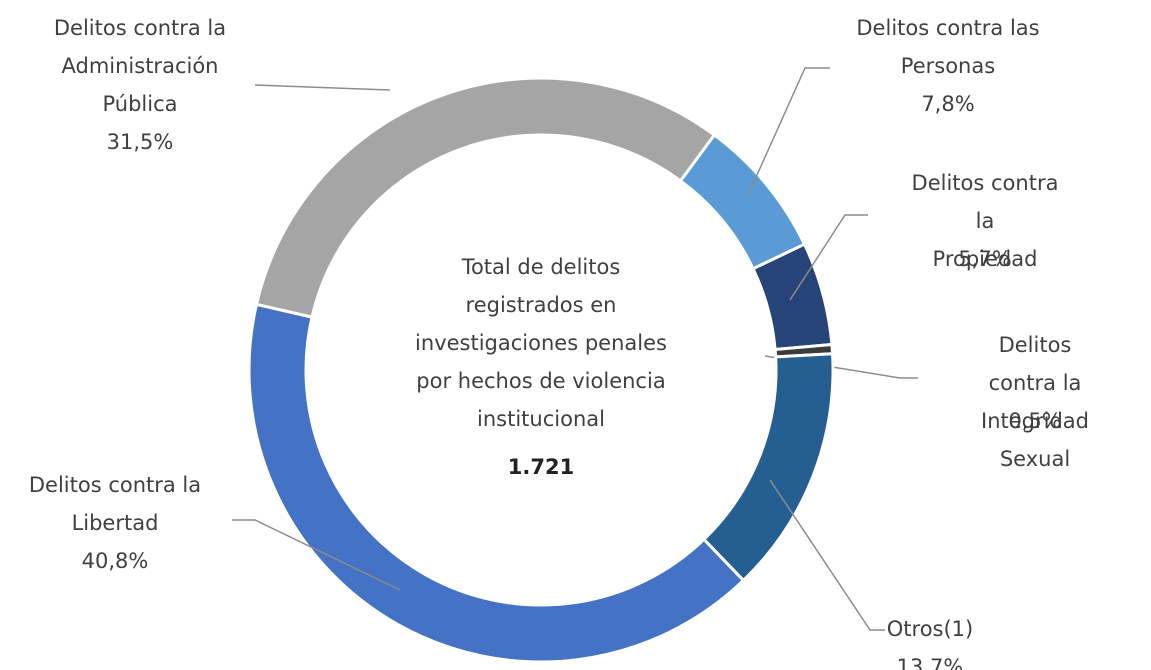  What do you see at coordinates (541, 467) in the screenshot?
I see `total: 1.721` at bounding box center [541, 467].